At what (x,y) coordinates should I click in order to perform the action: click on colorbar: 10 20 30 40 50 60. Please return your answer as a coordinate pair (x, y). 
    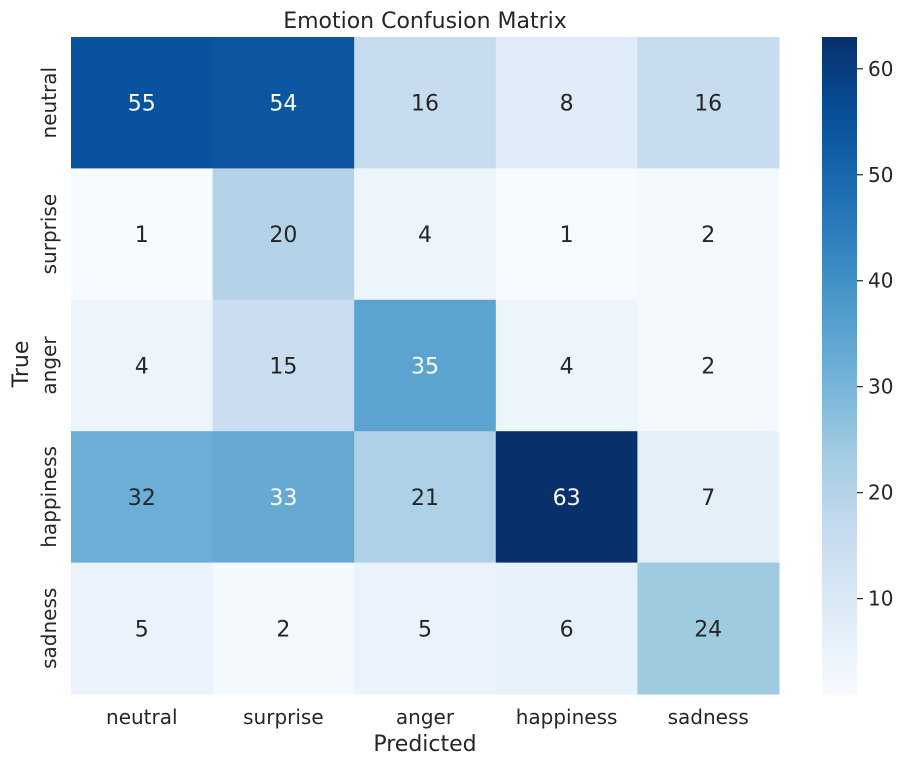
    Looking at the image, I should click on (857, 365).